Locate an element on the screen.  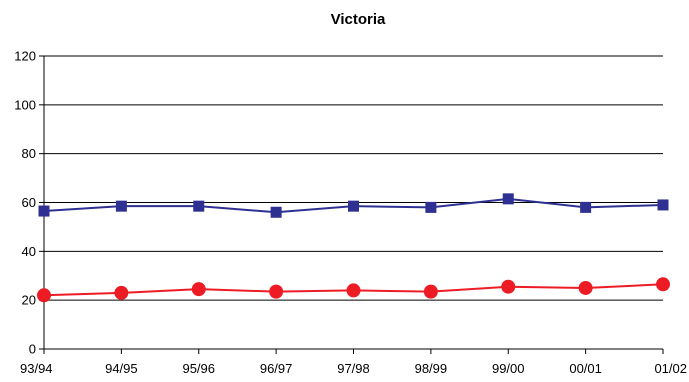
x-tick-label: 97/98 is located at coordinates (353, 368).